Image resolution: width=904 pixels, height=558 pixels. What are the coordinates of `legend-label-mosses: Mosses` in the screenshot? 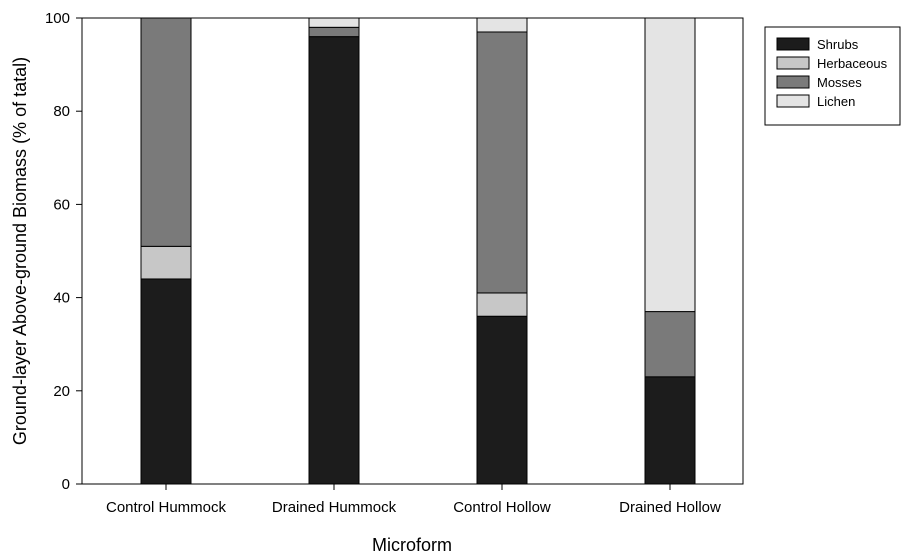 It's located at (839, 82).